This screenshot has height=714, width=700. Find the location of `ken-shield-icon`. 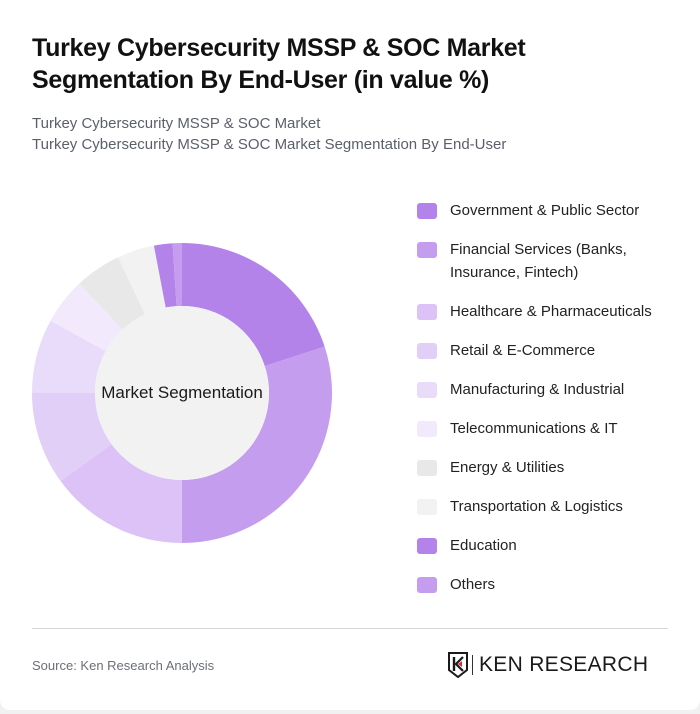

ken-shield-icon is located at coordinates (458, 665).